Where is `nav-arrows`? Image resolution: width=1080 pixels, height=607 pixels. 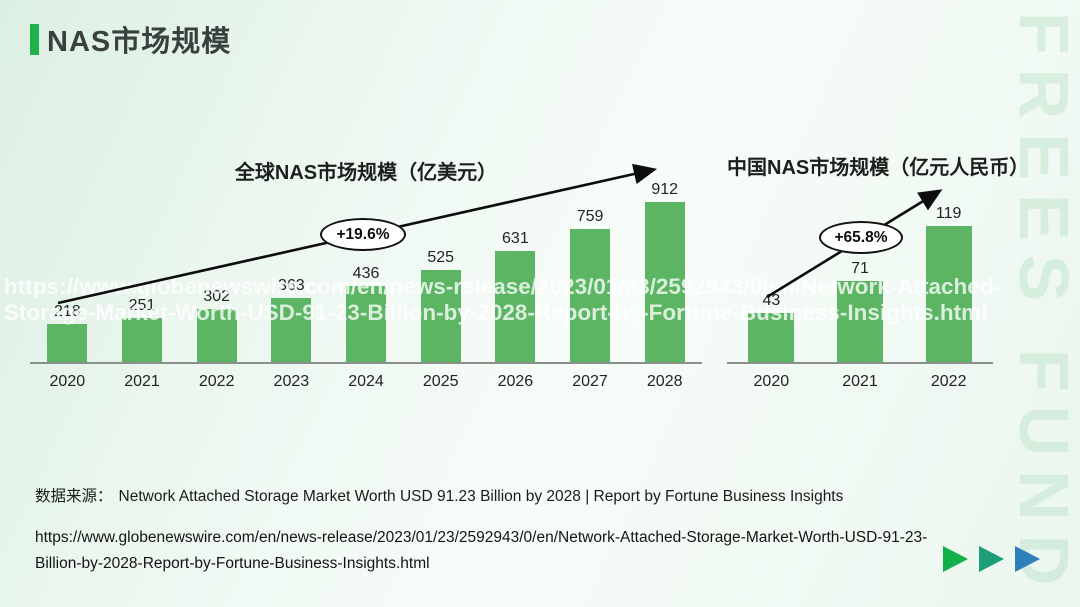
nav-arrows is located at coordinates (991, 559).